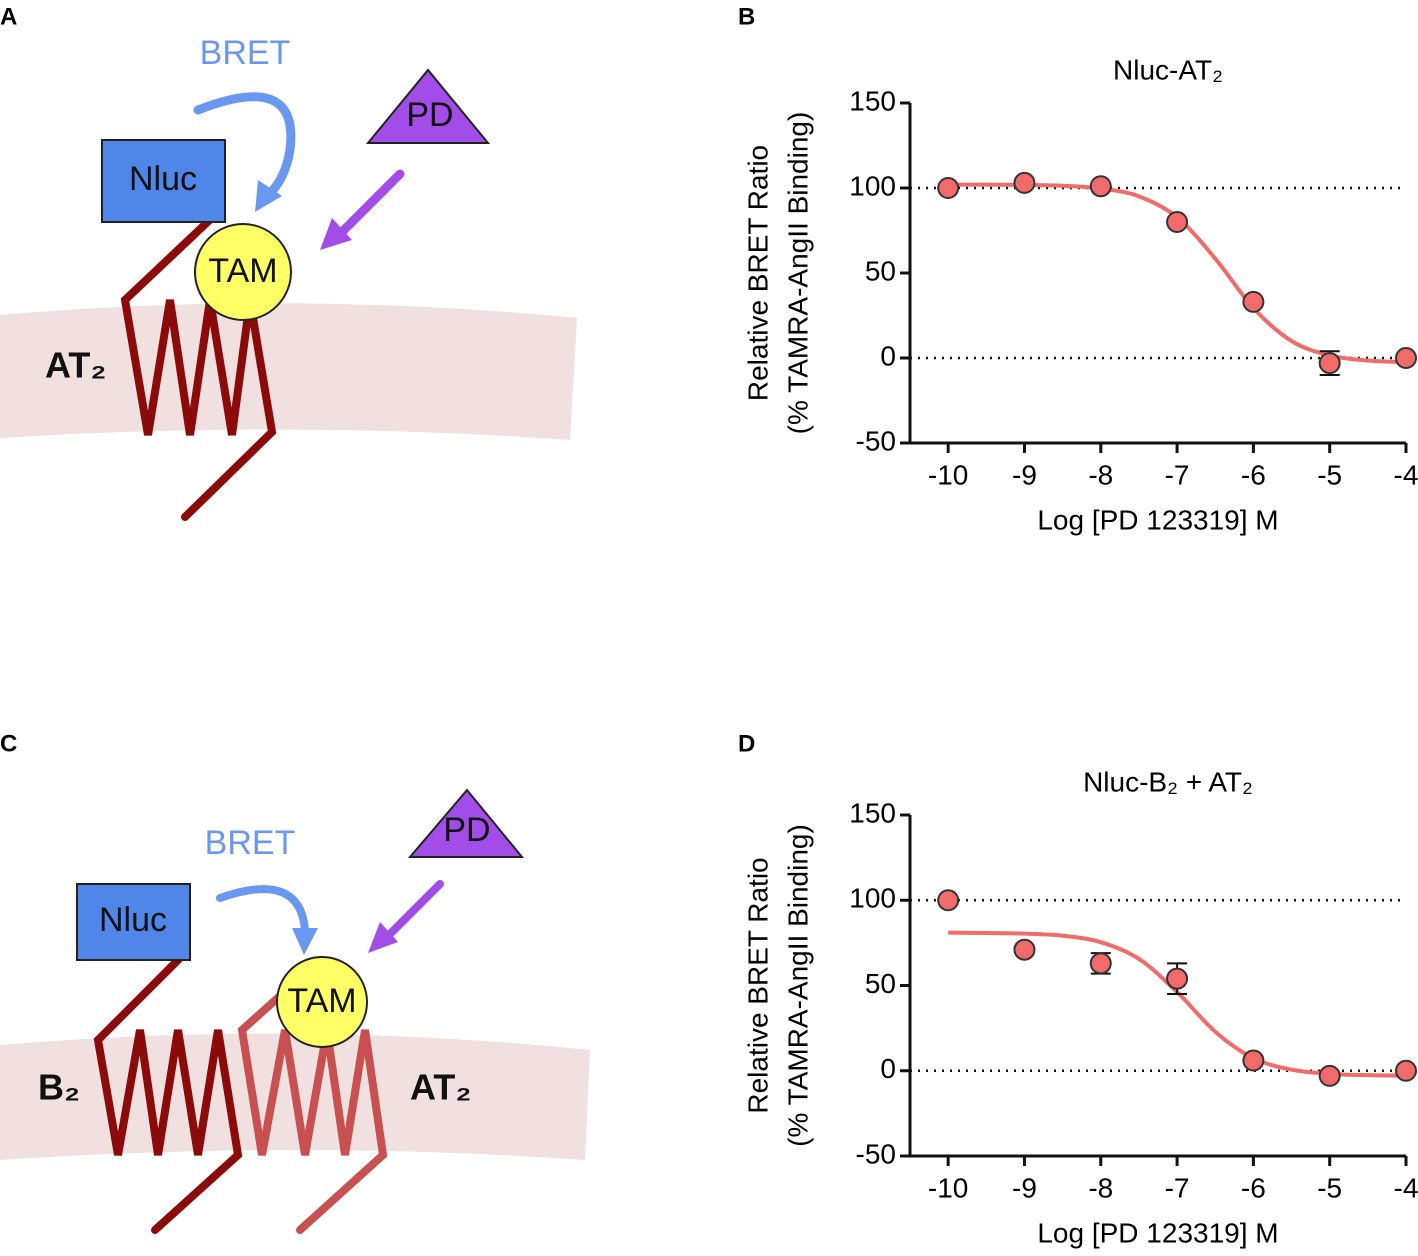 The image size is (1418, 1256). I want to click on panel-letter: B, so click(746, 16).